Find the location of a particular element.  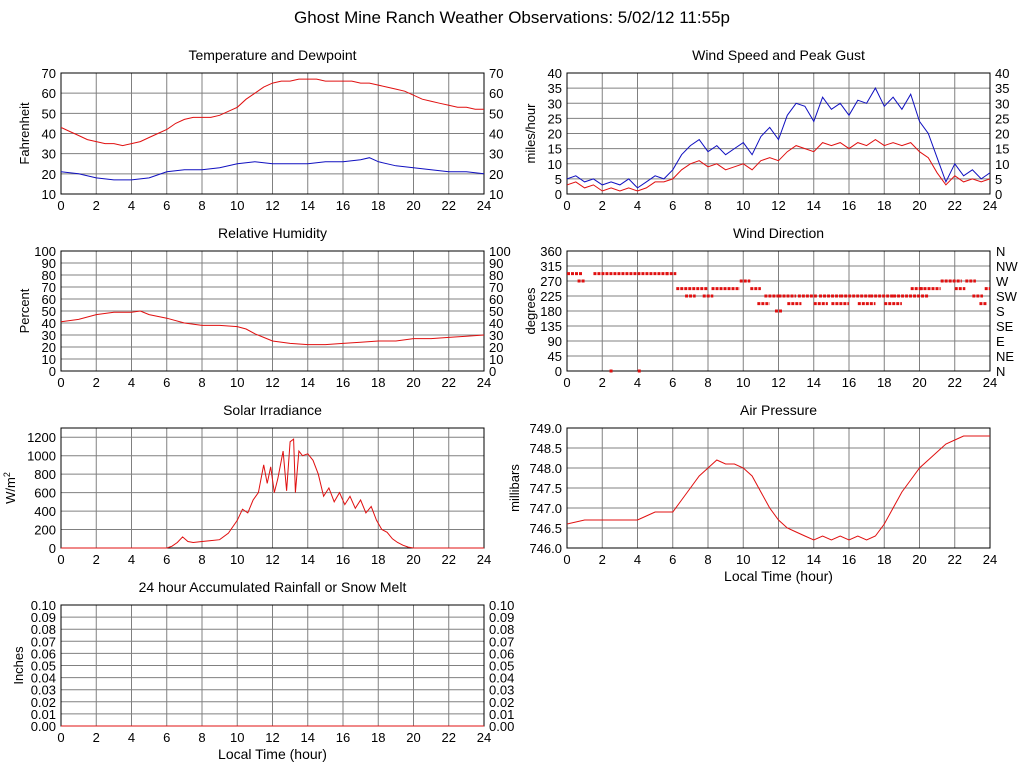

chart-title: Solar Irradiance is located at coordinates (272, 410).